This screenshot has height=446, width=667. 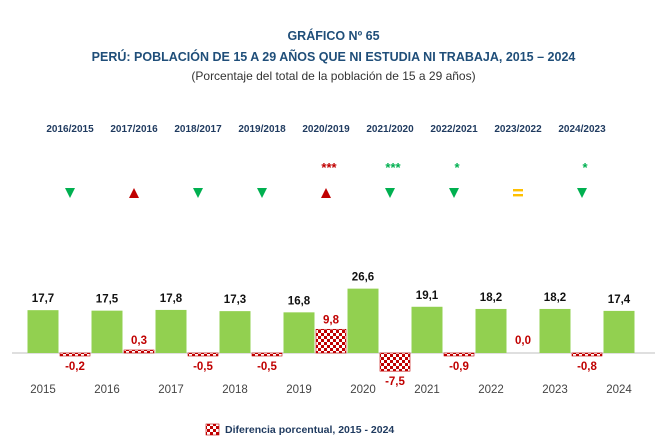 I want to click on period-label: 2023/2022, so click(x=518, y=129).